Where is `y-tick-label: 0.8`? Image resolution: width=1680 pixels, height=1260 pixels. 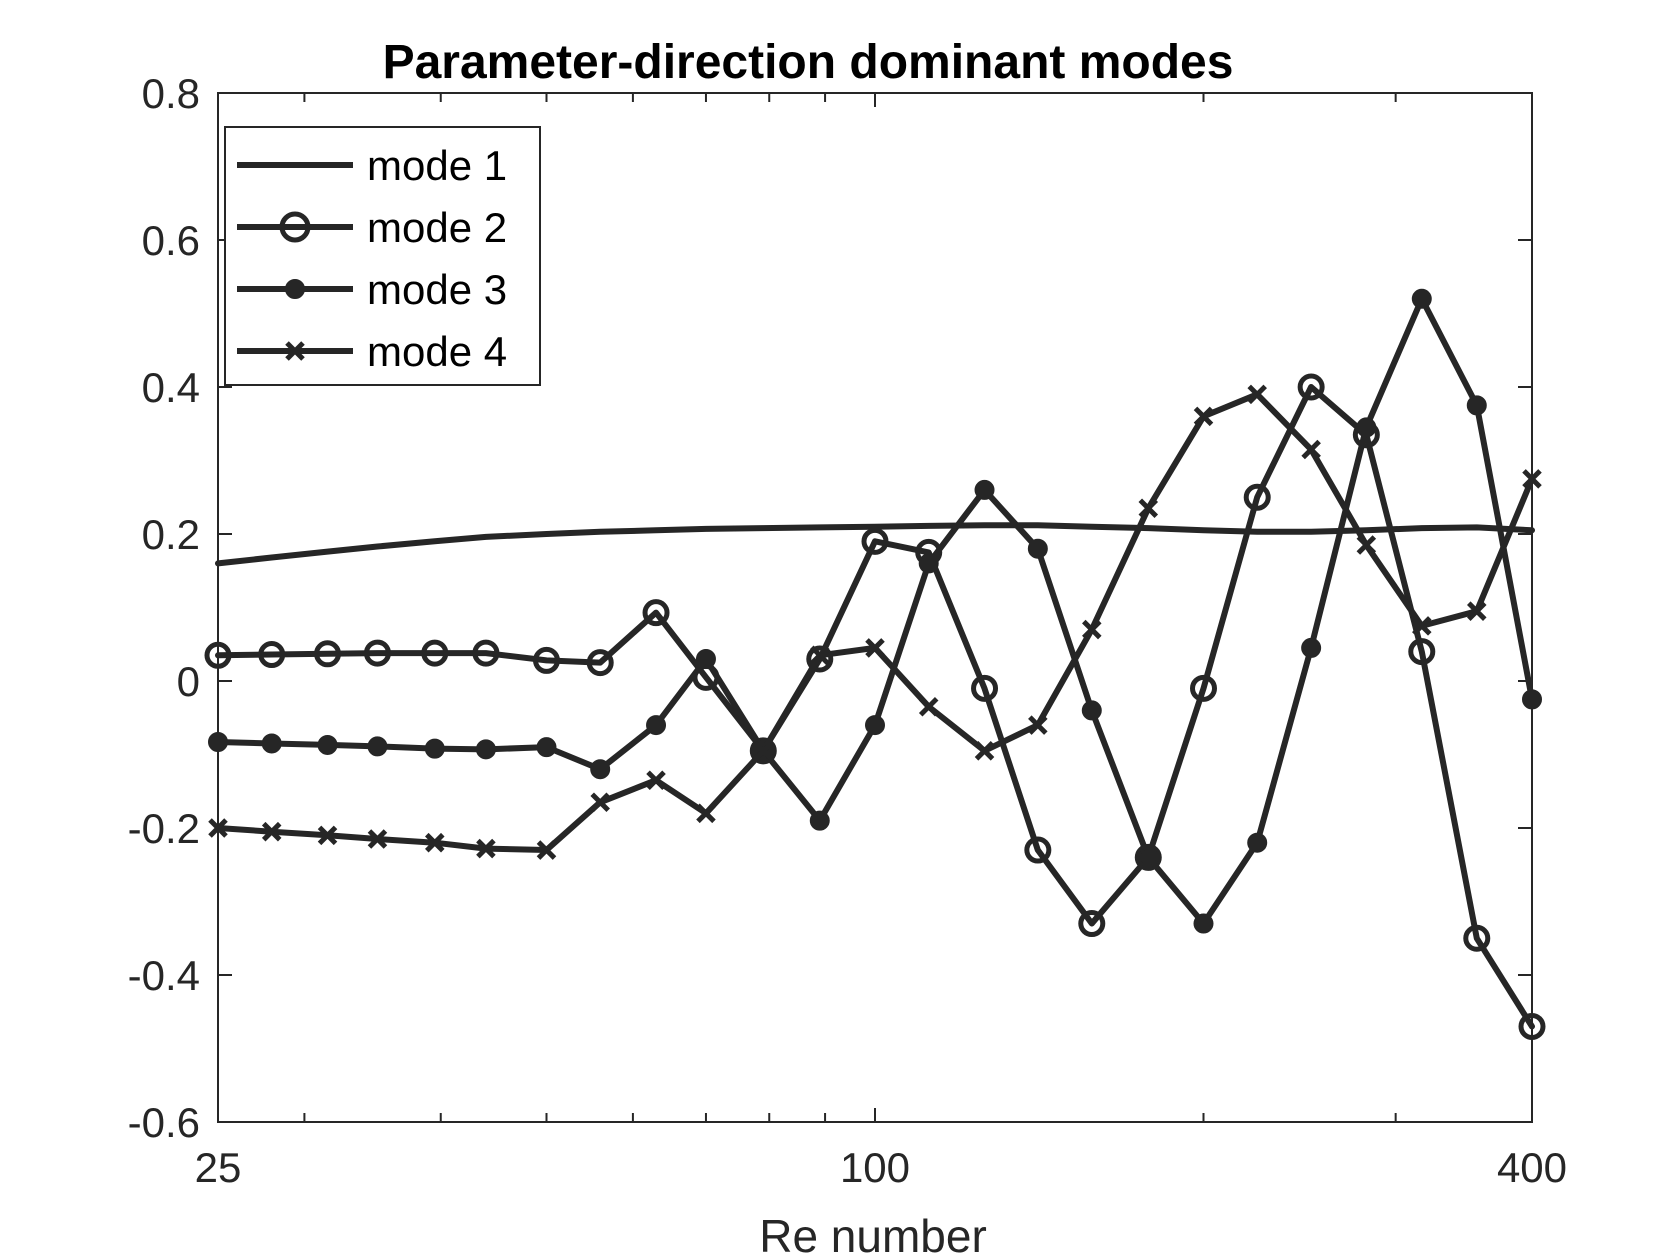
y-tick-label: 0.8 is located at coordinates (171, 93).